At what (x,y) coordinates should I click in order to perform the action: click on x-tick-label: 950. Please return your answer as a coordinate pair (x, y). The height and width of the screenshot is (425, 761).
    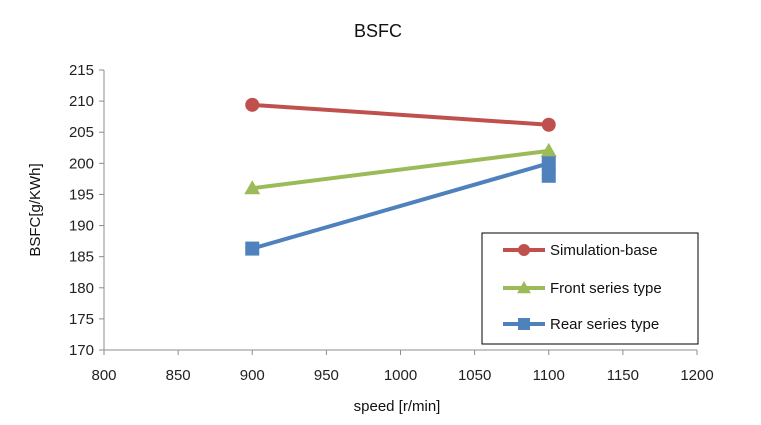
    Looking at the image, I should click on (326, 375).